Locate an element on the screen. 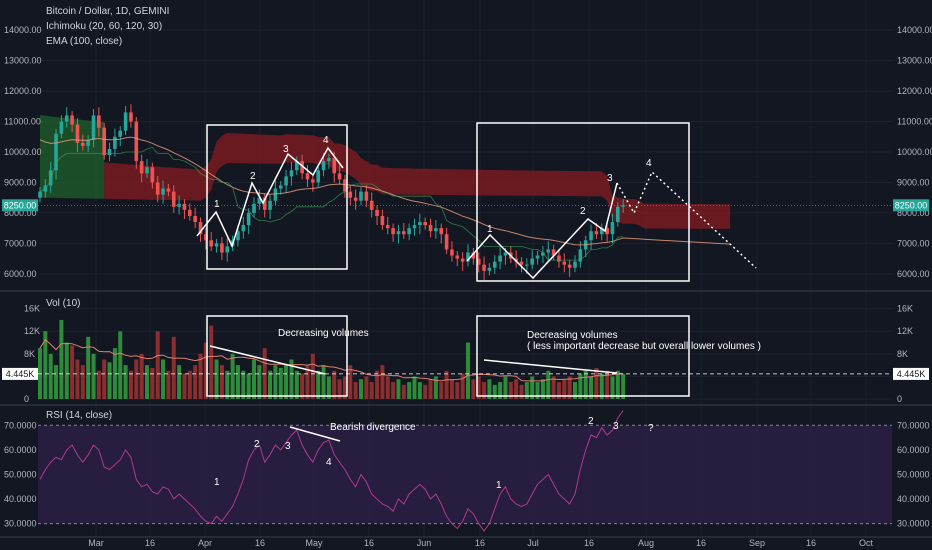 This screenshot has height=550, width=932. rsi-legend: RSI (14, close) is located at coordinates (79, 415).